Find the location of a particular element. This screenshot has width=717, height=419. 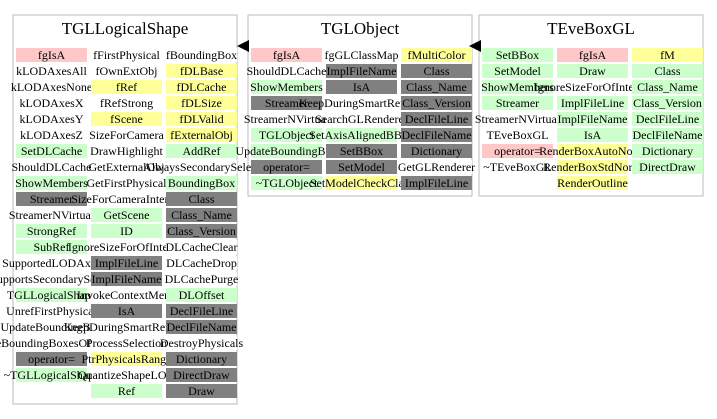

member-label: kLODAxesY is located at coordinates (52, 119).